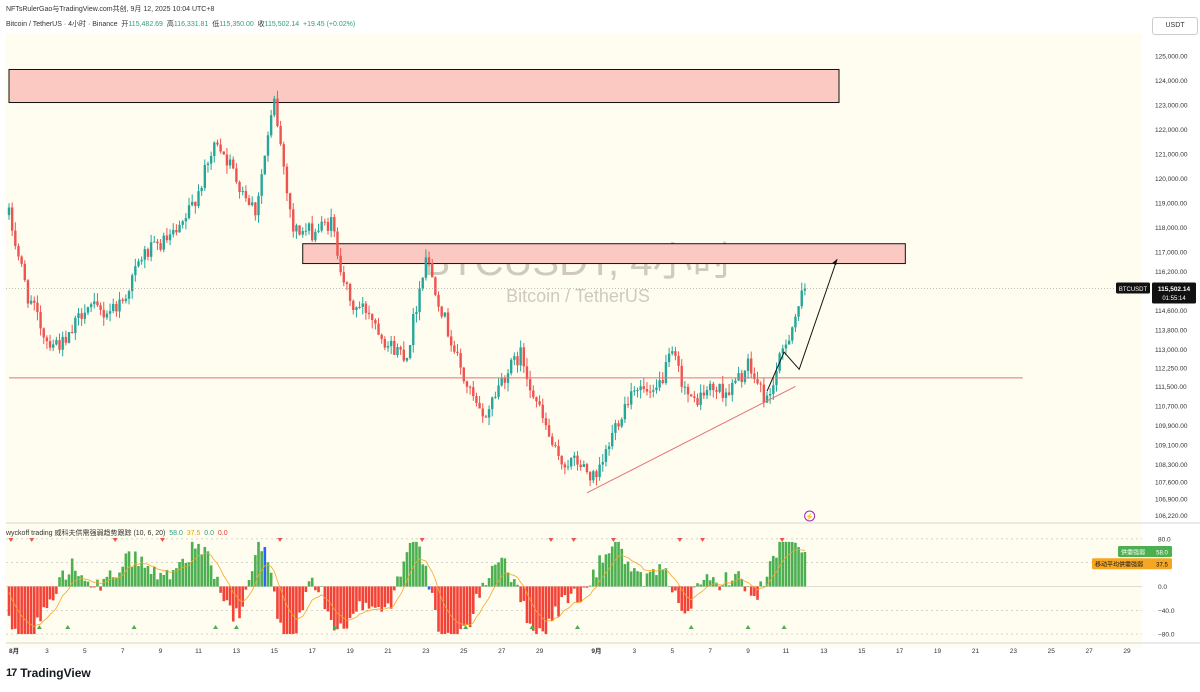  What do you see at coordinates (1132, 564) in the screenshot?
I see `badge-moving-average` at bounding box center [1132, 564].